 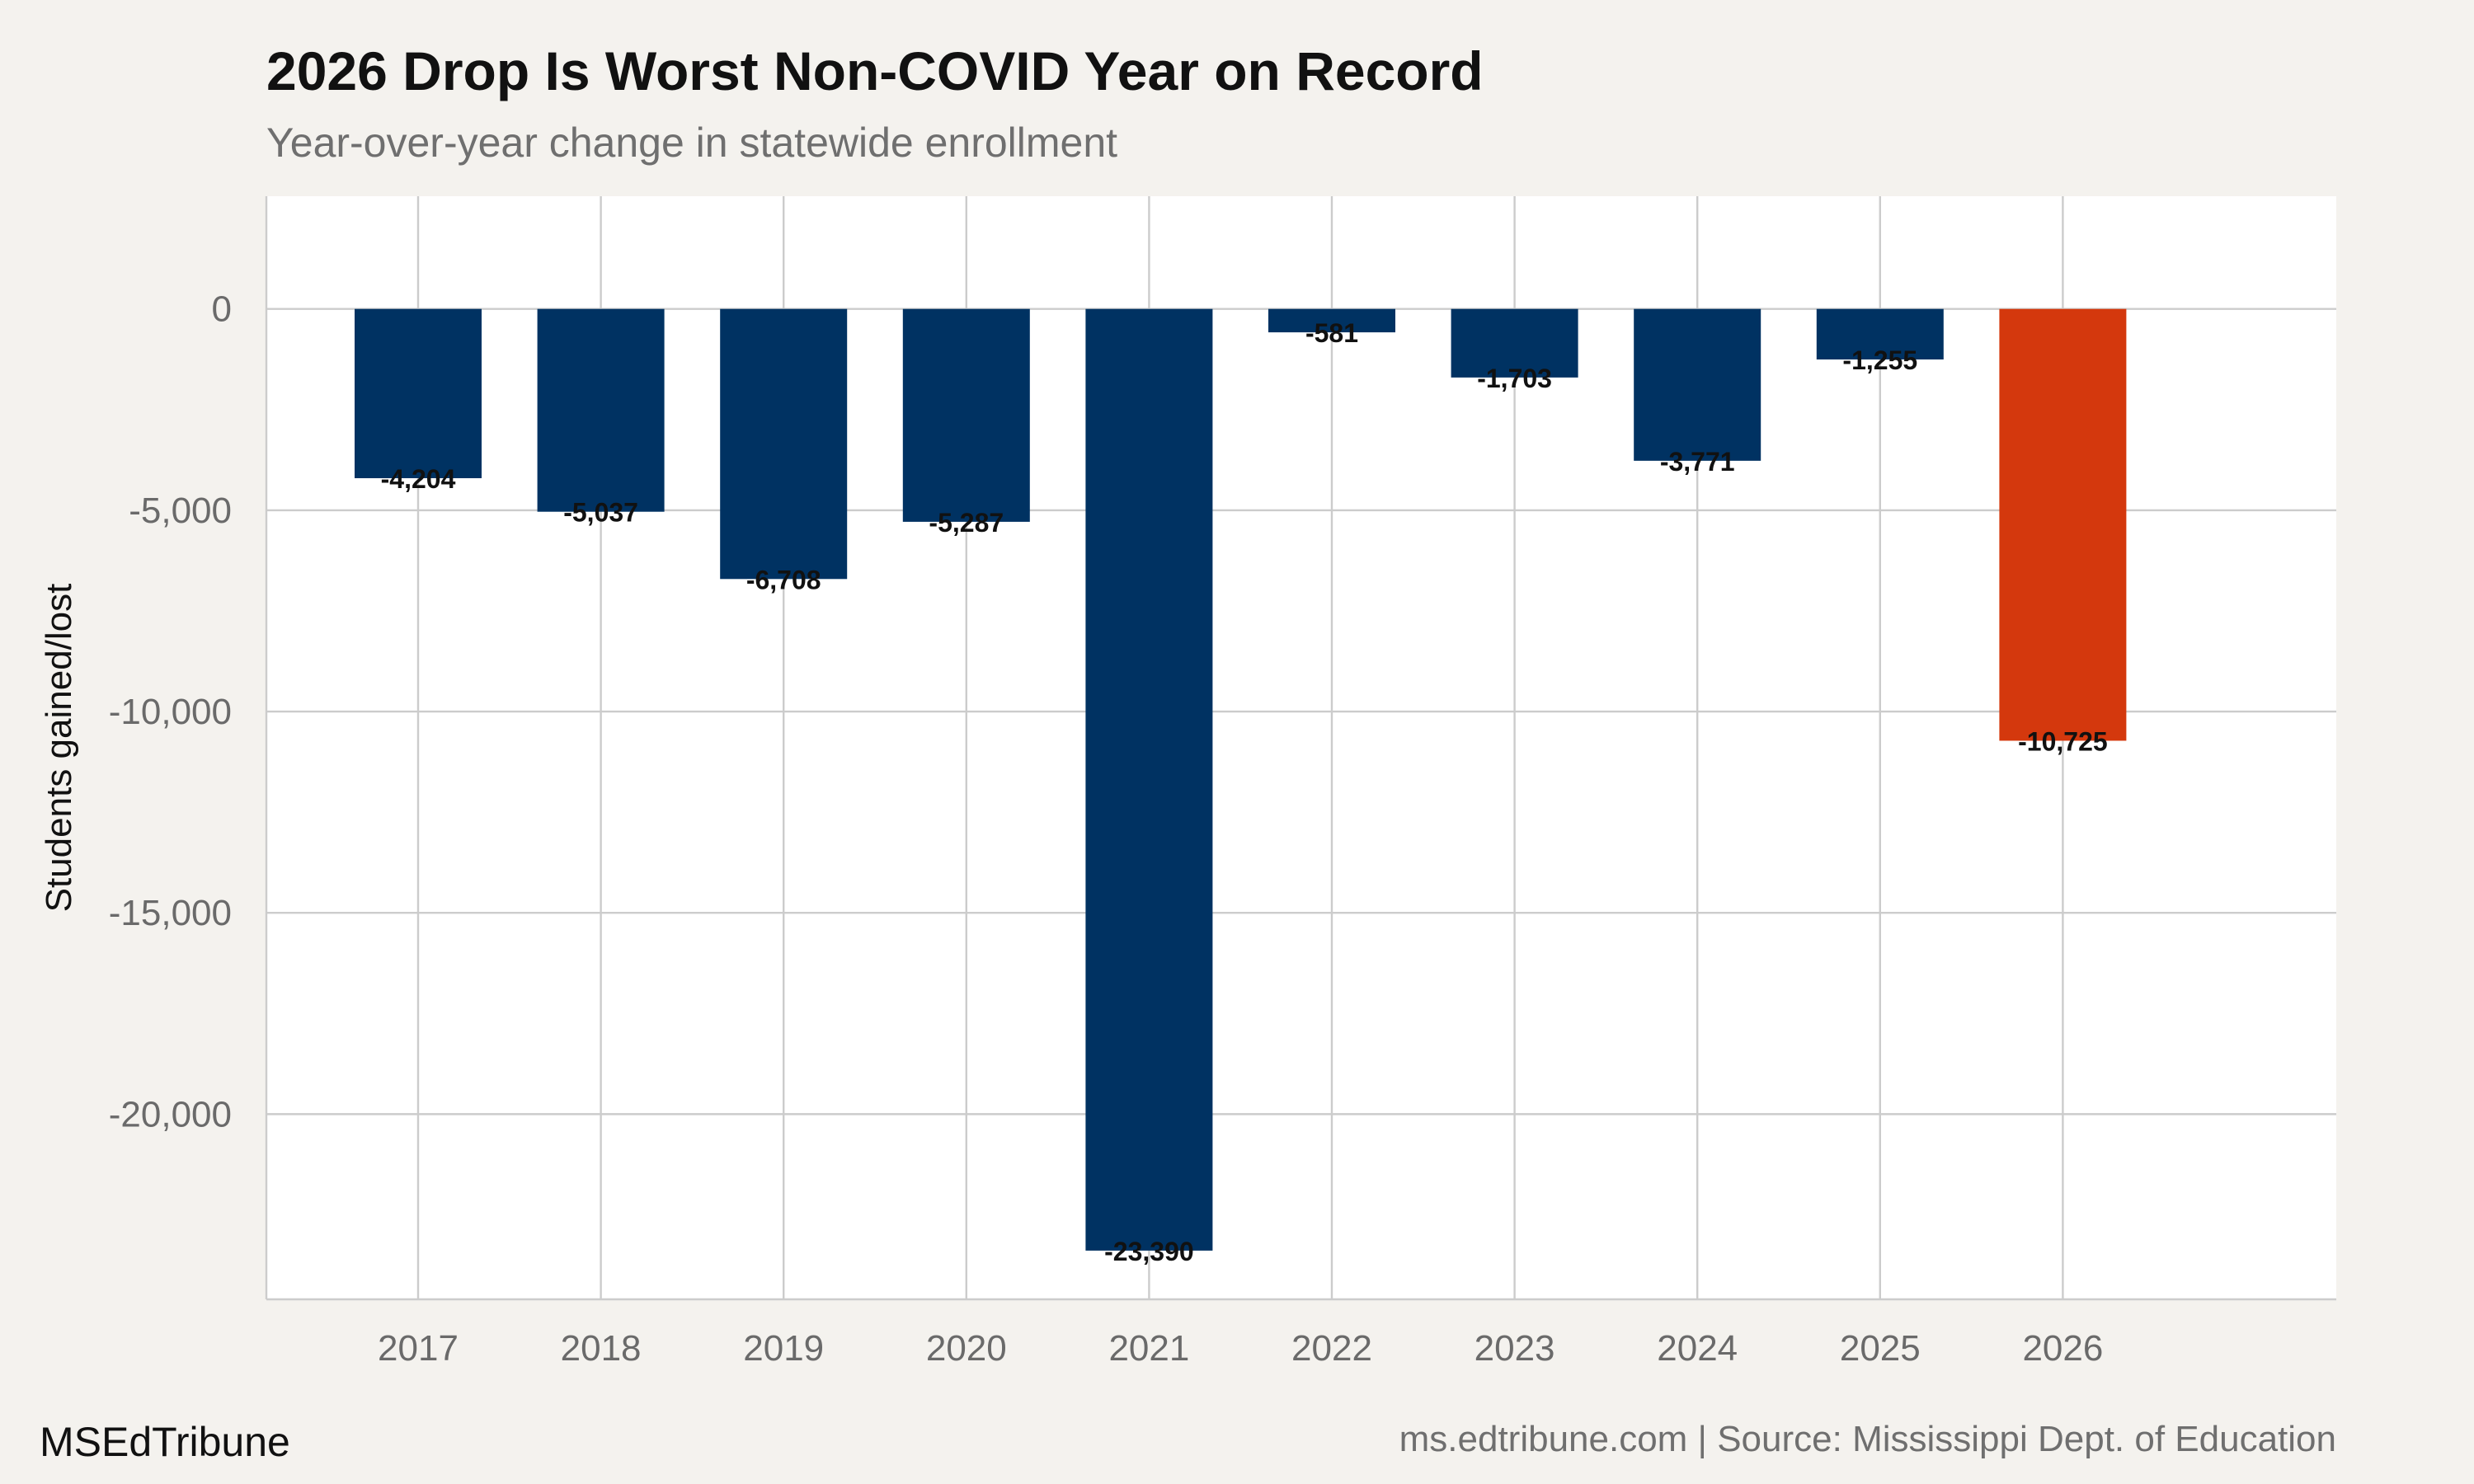 I want to click on bar-2017, so click(x=418, y=393).